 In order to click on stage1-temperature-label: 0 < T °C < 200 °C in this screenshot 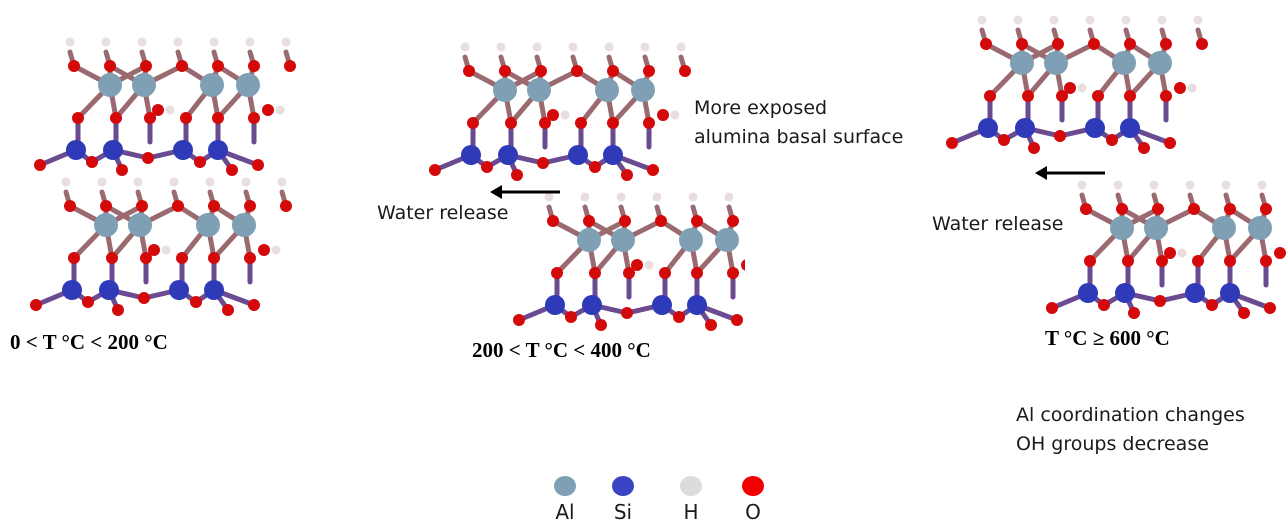, I will do `click(89, 342)`.